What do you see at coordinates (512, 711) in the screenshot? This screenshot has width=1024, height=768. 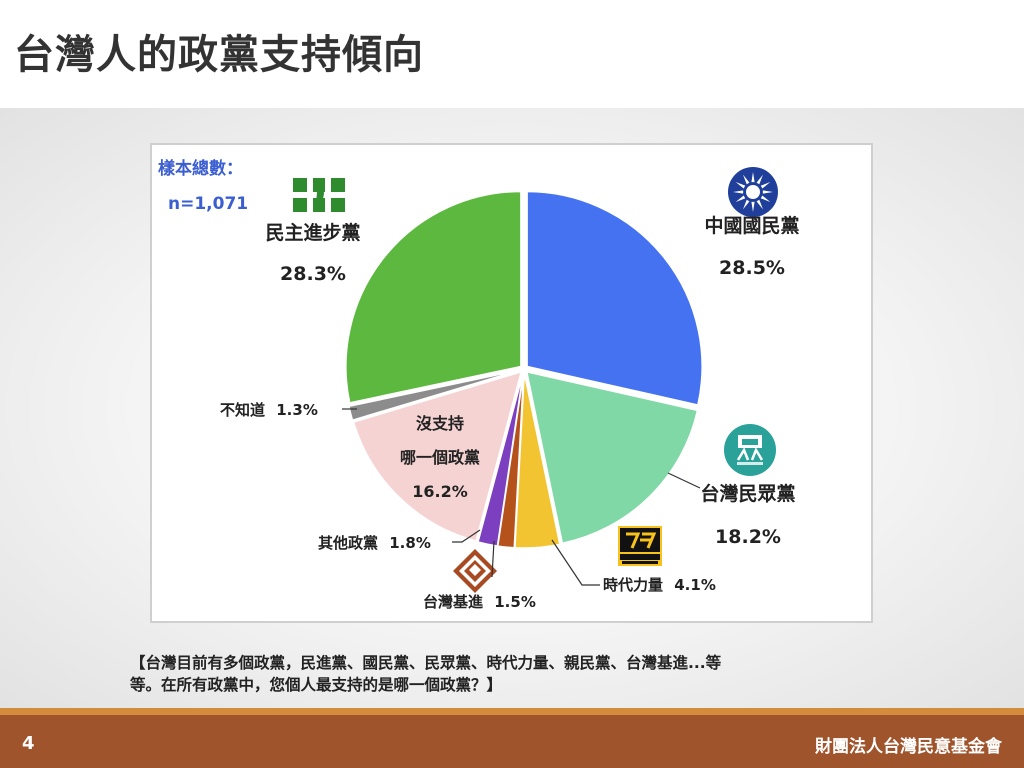 I see `footer-accent-strip` at bounding box center [512, 711].